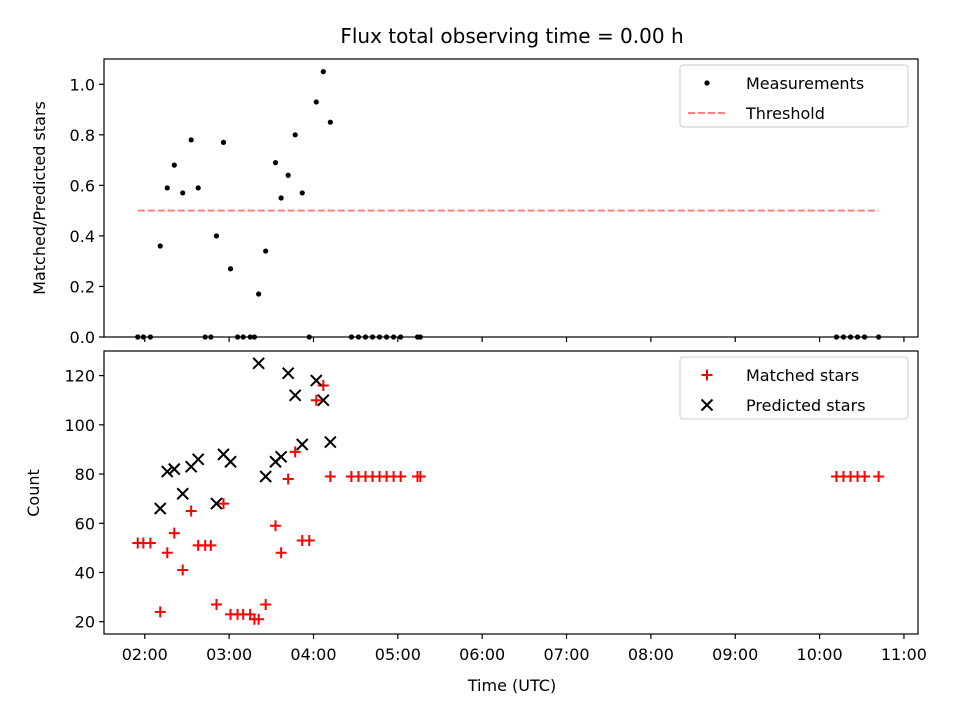  I want to click on legend-swatch-measurements, so click(707, 83).